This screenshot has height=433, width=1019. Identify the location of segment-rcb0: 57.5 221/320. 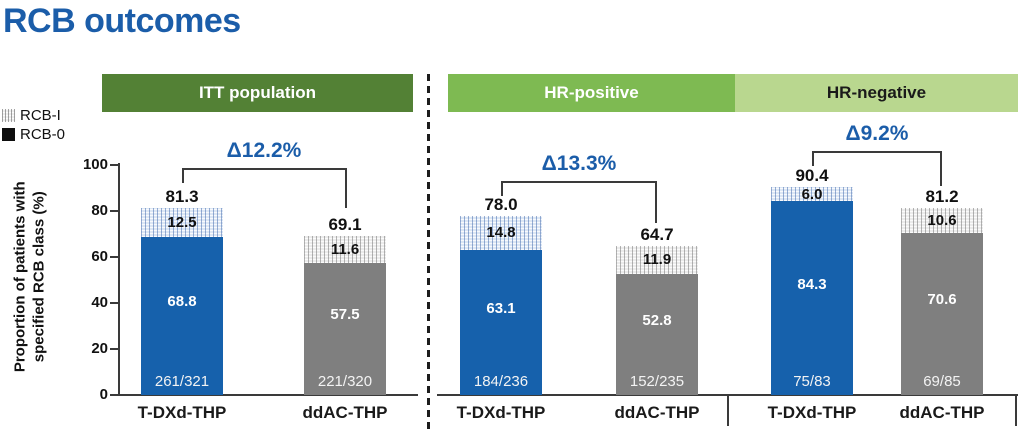
(345, 328).